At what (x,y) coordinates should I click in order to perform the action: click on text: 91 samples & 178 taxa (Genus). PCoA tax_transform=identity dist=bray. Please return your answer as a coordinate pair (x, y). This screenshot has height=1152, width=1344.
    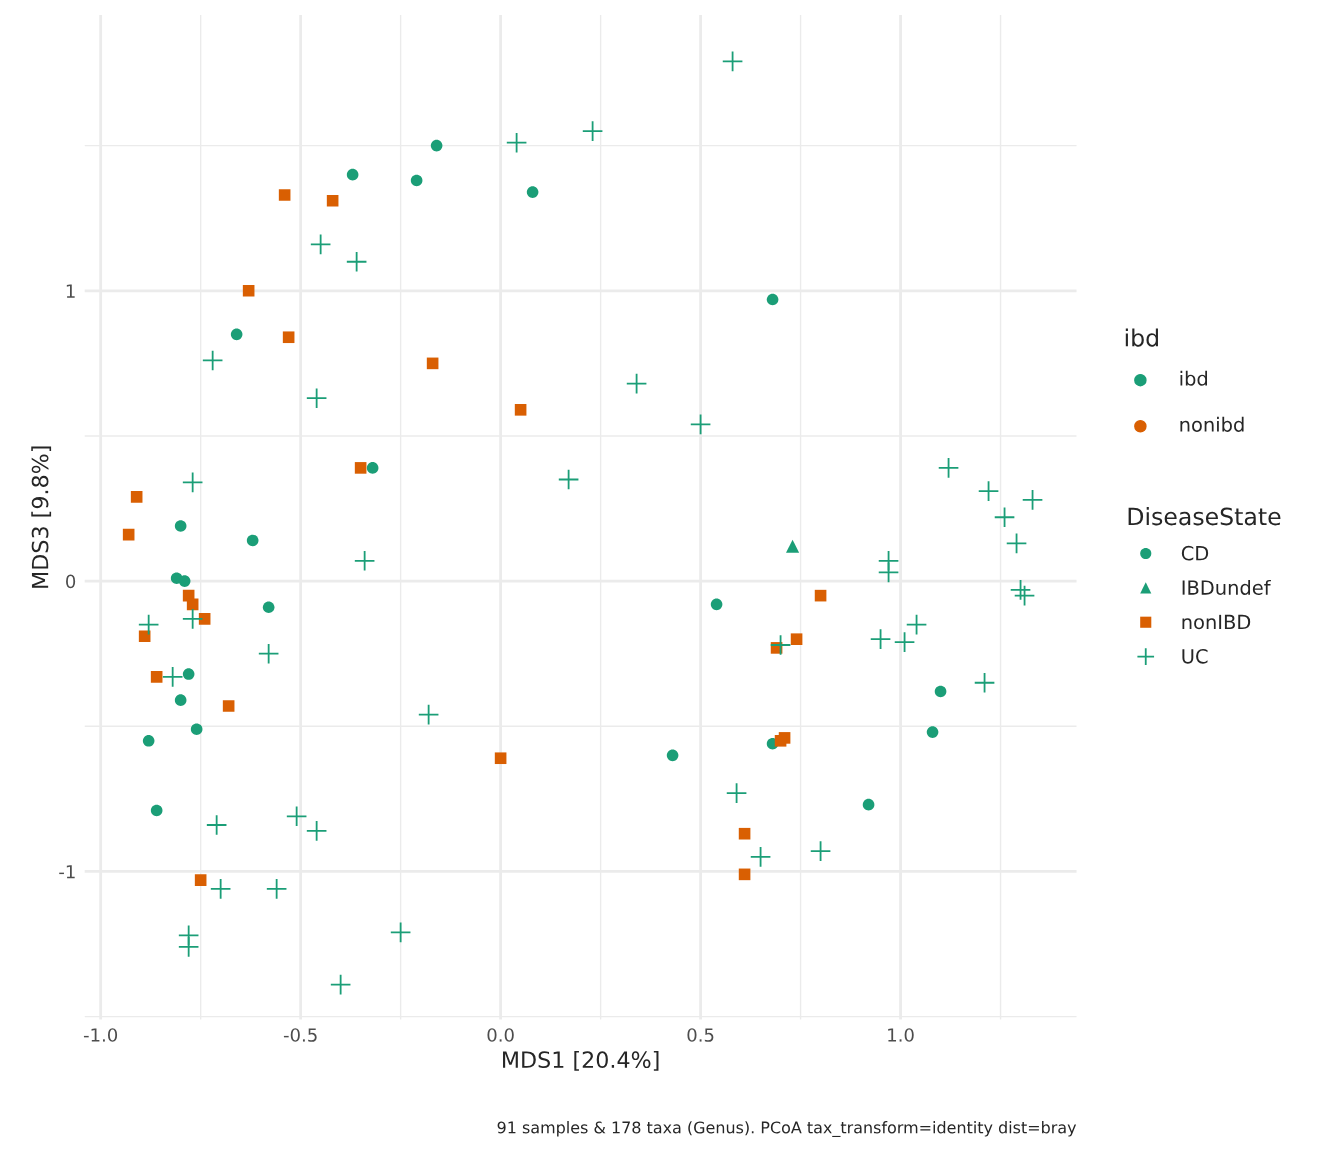
    Looking at the image, I should click on (787, 1129).